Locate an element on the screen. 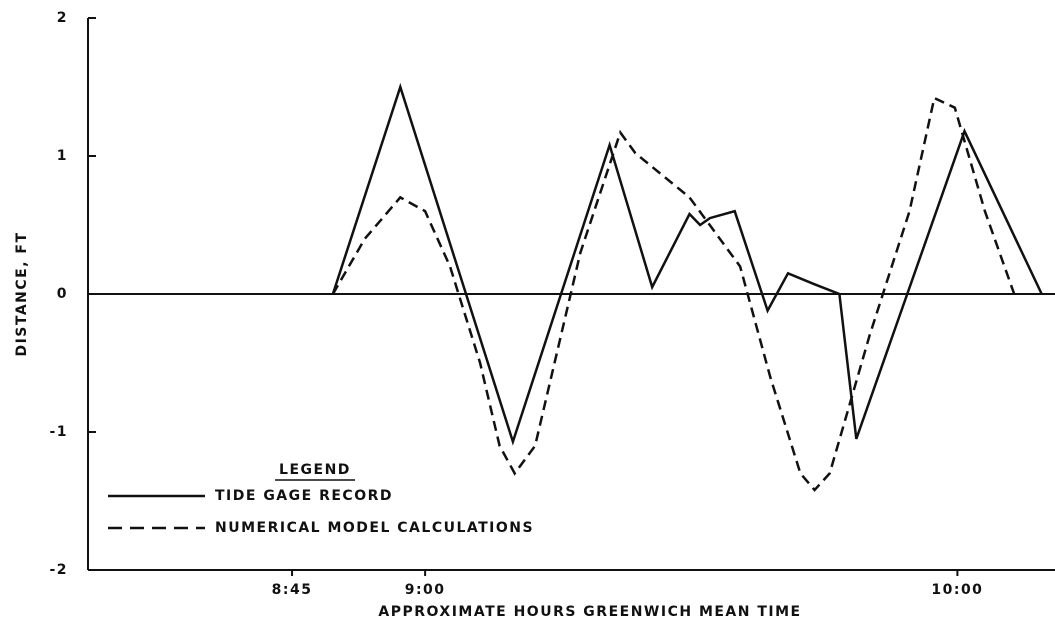  y-tick-label: -2 is located at coordinates (58, 570).